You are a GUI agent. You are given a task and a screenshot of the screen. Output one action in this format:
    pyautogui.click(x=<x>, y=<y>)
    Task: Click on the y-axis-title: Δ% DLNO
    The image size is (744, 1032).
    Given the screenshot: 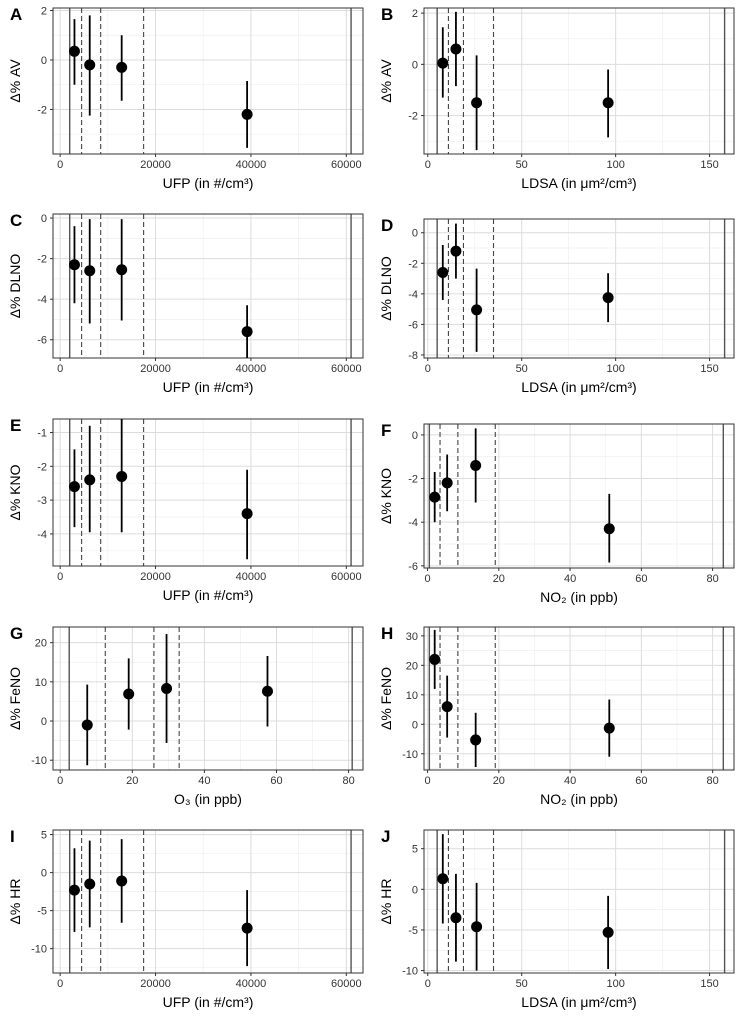 What is the action you would take?
    pyautogui.click(x=15, y=286)
    